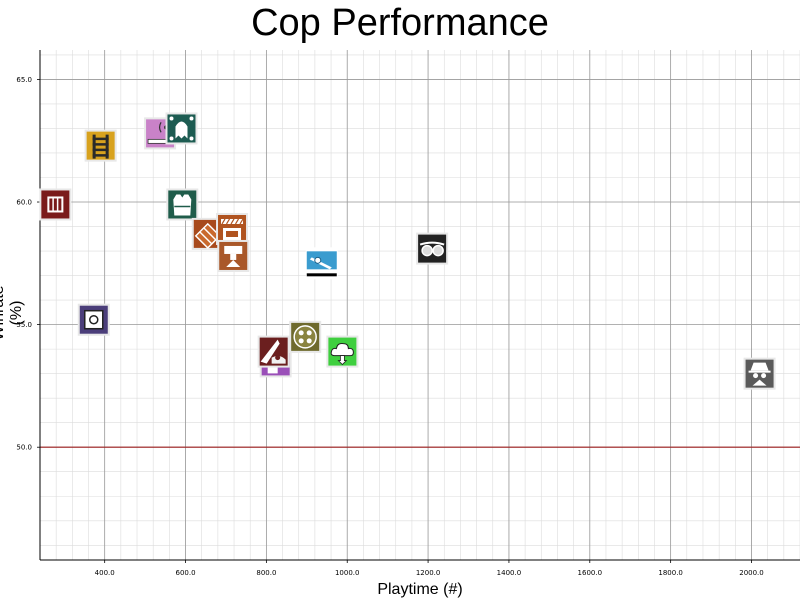  I want to click on ghost-device-icon, so click(181, 128).